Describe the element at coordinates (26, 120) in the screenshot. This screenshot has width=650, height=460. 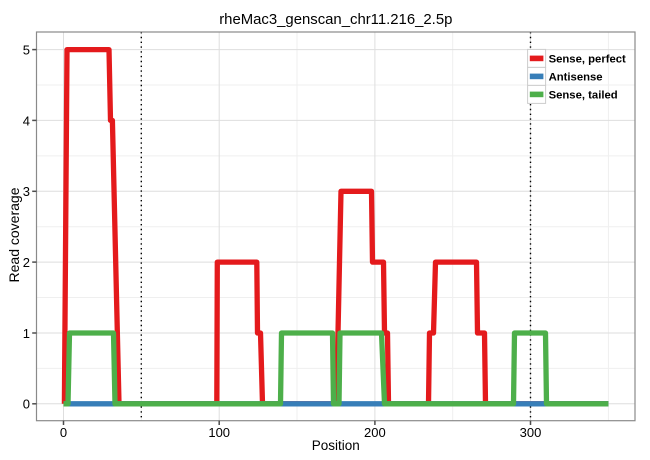
I see `svg-text: 4` at that location.